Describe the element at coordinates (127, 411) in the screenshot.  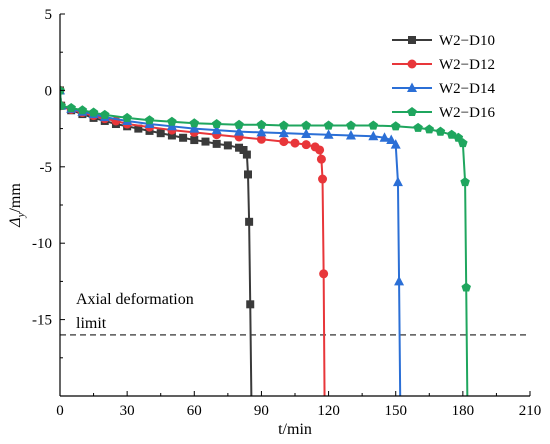
I see `x-tick-label: 30` at that location.